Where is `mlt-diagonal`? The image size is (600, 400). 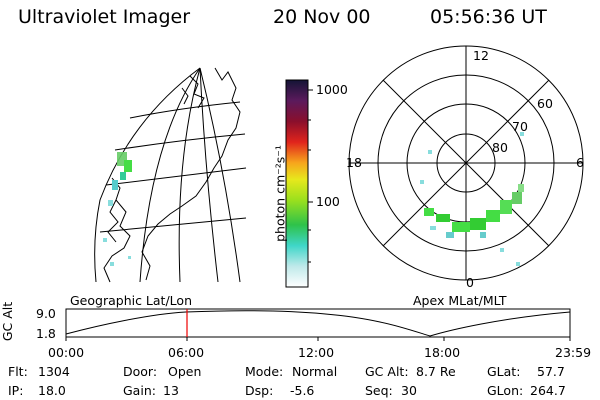 mlt-diagonal is located at coordinates (466, 163).